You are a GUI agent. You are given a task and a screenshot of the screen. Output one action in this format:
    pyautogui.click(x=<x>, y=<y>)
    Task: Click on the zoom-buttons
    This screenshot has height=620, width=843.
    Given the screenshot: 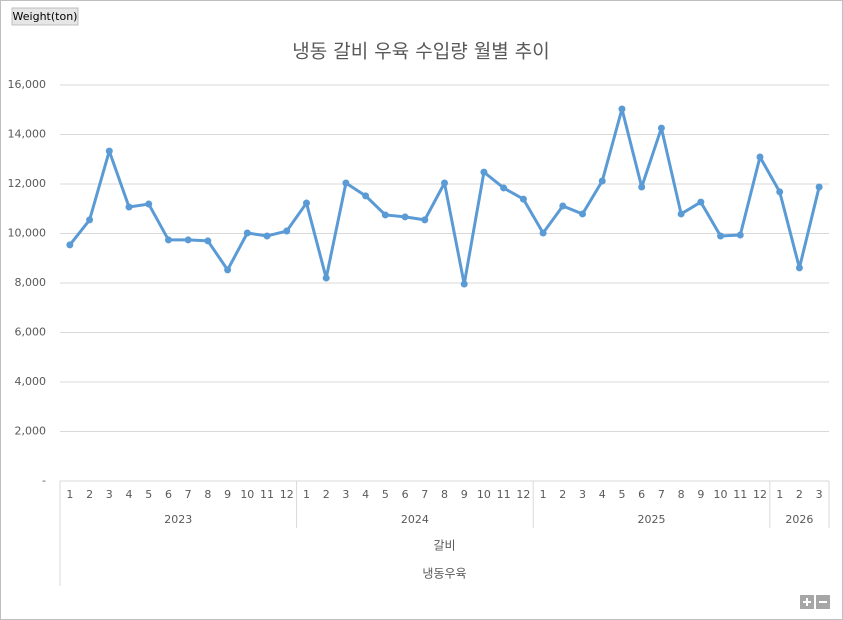 What is the action you would take?
    pyautogui.click(x=815, y=602)
    